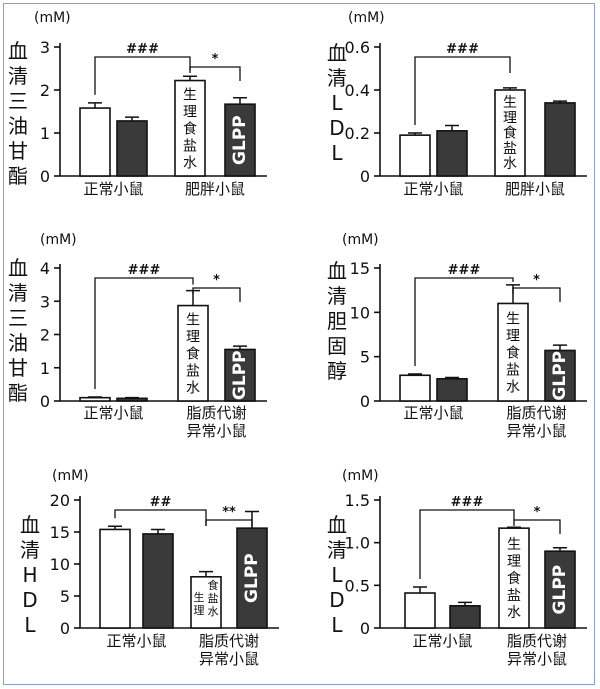 This screenshot has height=689, width=600. Describe the element at coordinates (18, 330) in the screenshot. I see `y-axis-label: 血清三油甘酯` at that location.